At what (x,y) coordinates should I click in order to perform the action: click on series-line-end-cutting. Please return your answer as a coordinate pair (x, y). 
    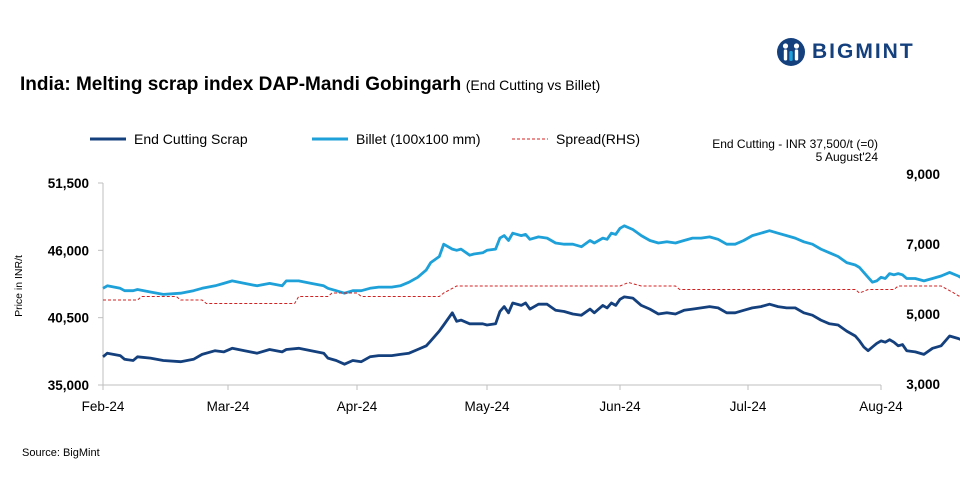
    Looking at the image, I should click on (531, 330).